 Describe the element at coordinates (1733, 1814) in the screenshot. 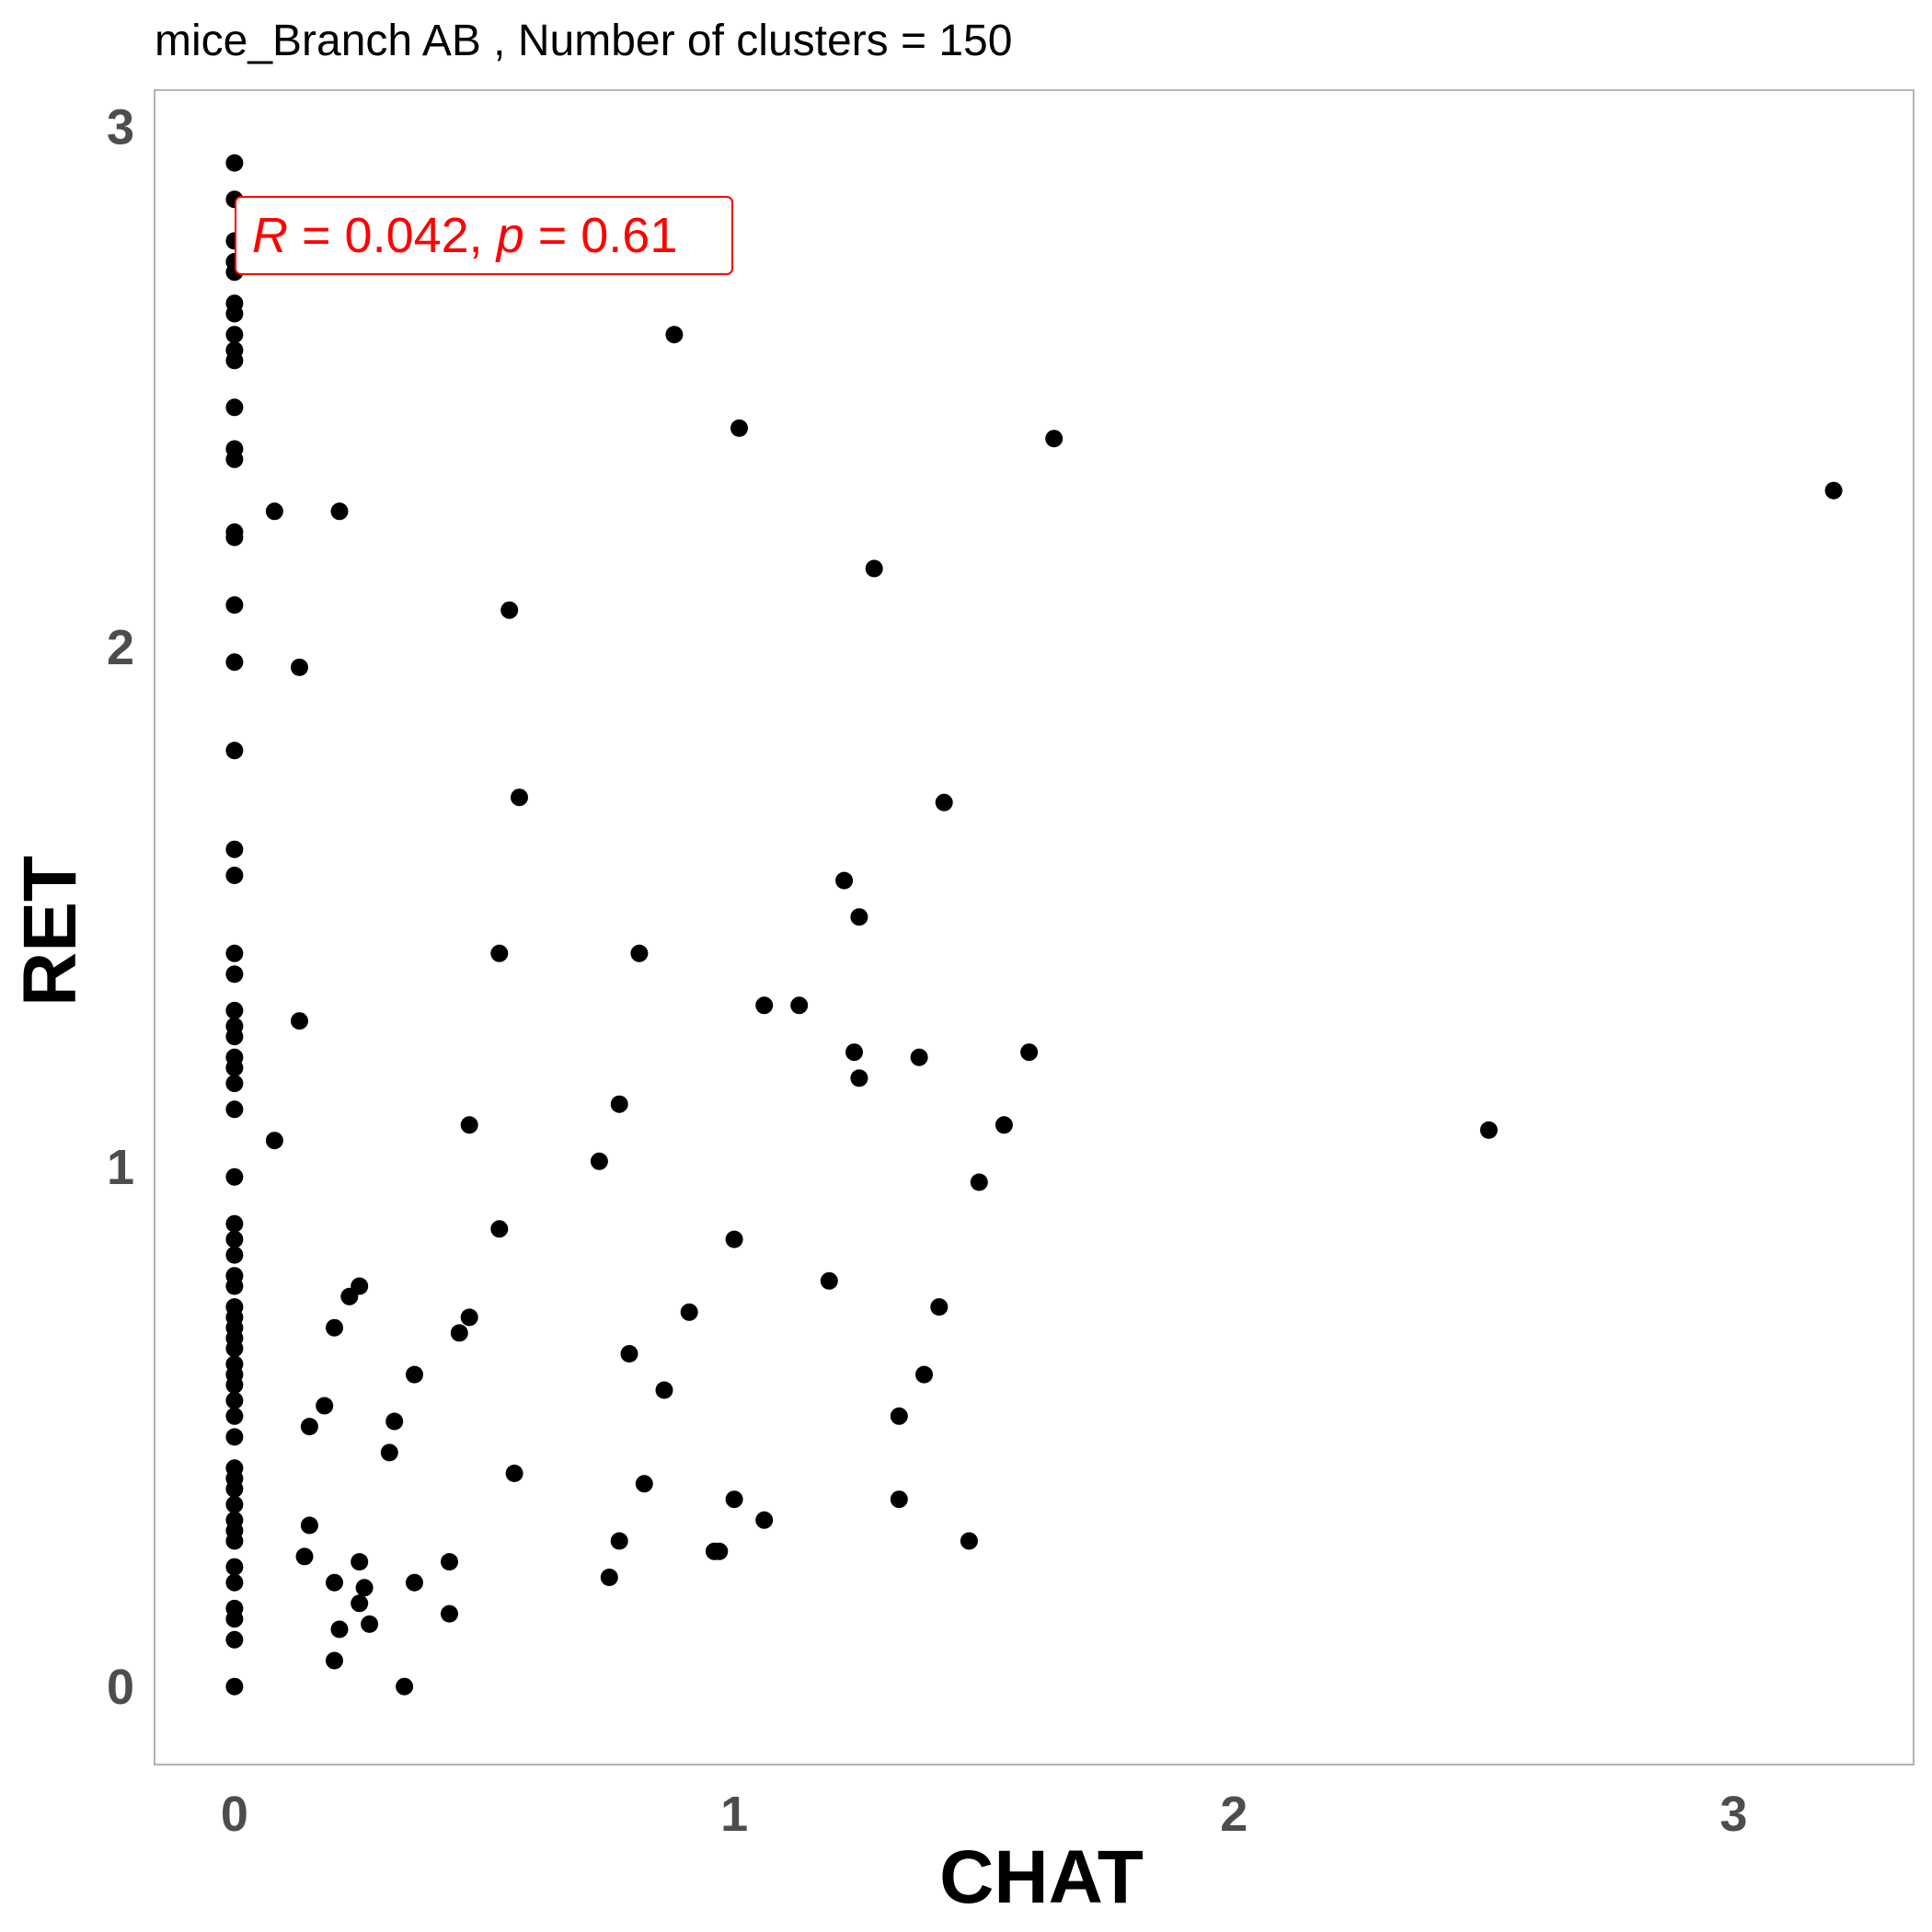

I see `x-tick-label: 3` at that location.